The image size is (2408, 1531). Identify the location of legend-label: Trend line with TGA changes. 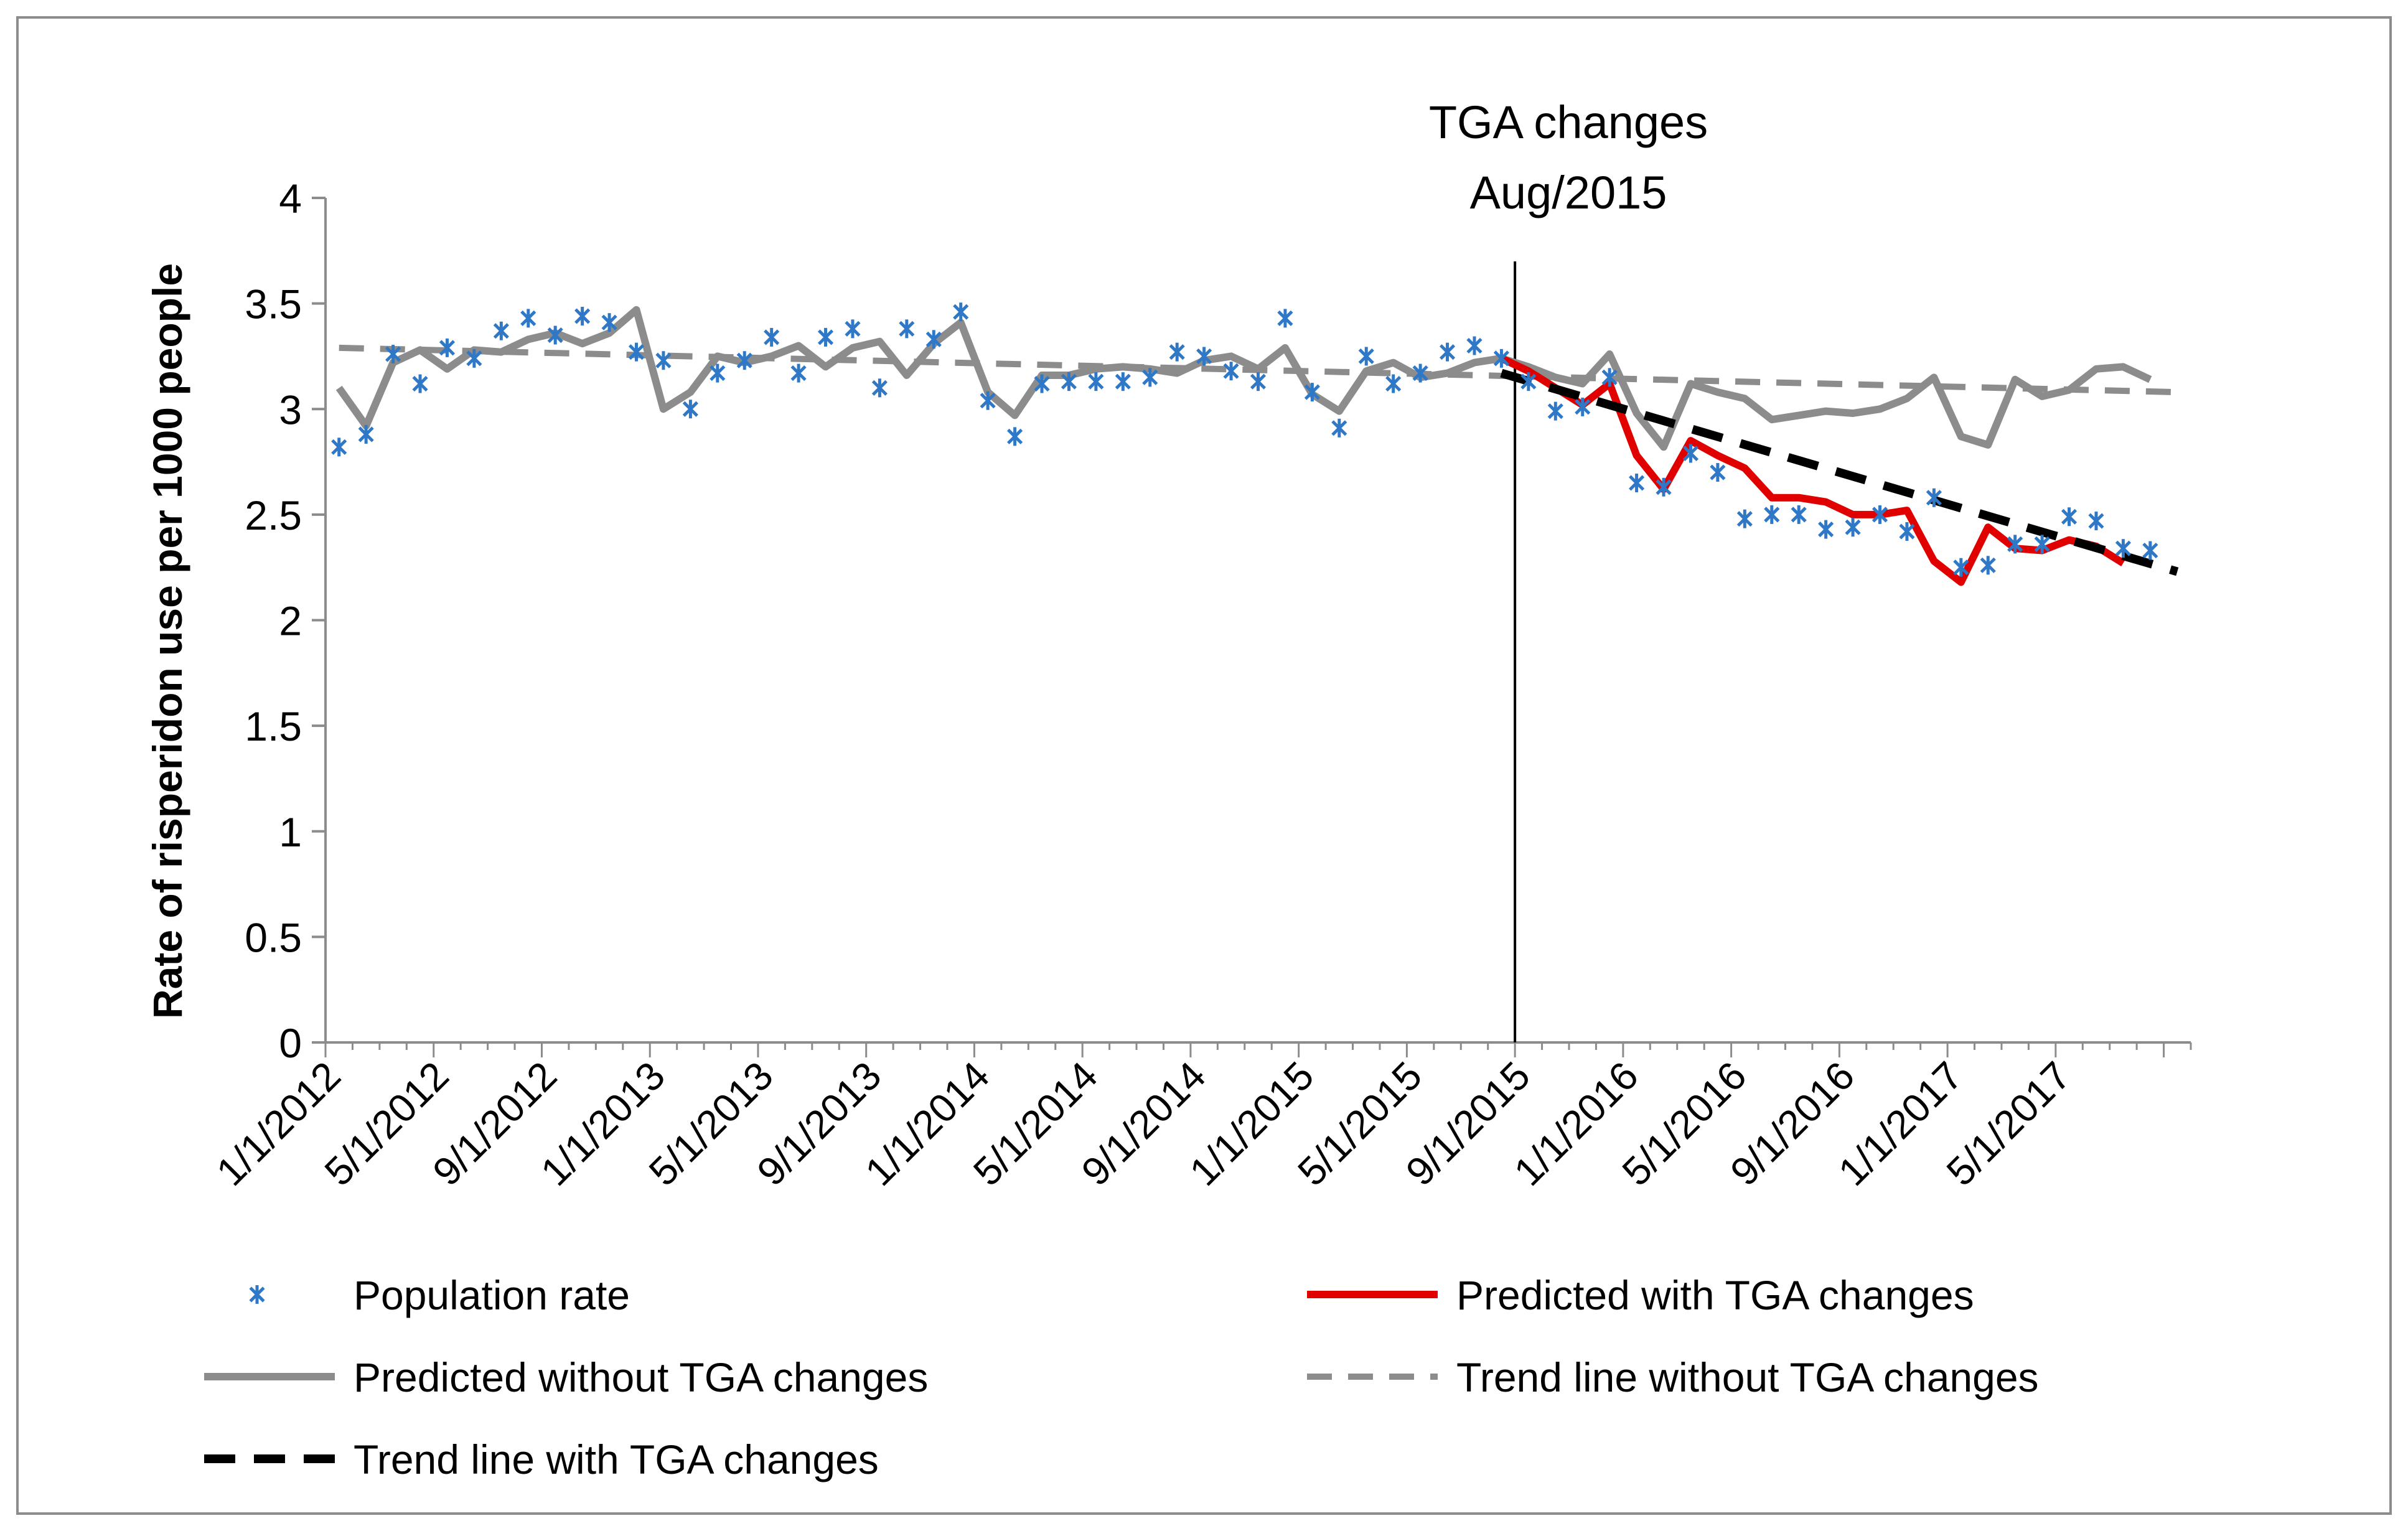
(616, 1459).